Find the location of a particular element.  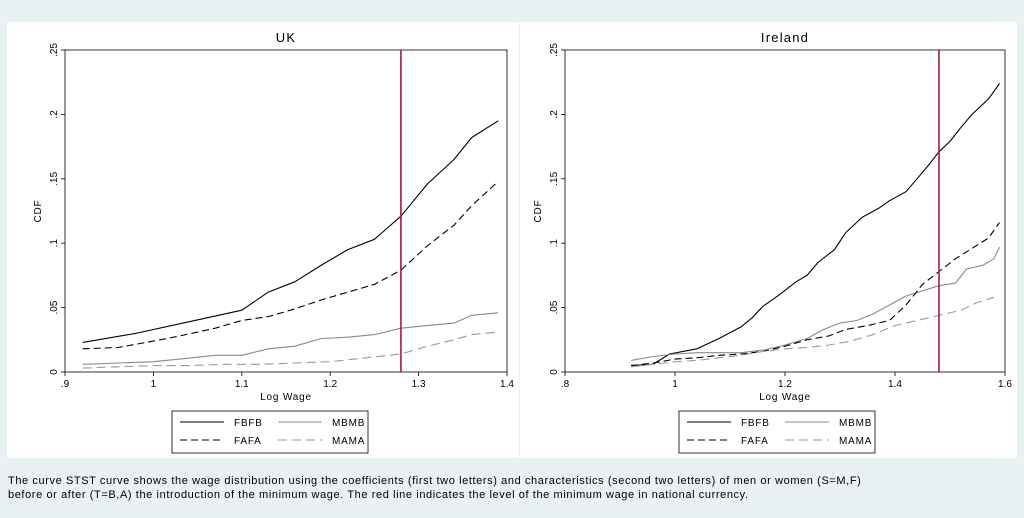

ireland-y-tick-label: .2 is located at coordinates (554, 114).